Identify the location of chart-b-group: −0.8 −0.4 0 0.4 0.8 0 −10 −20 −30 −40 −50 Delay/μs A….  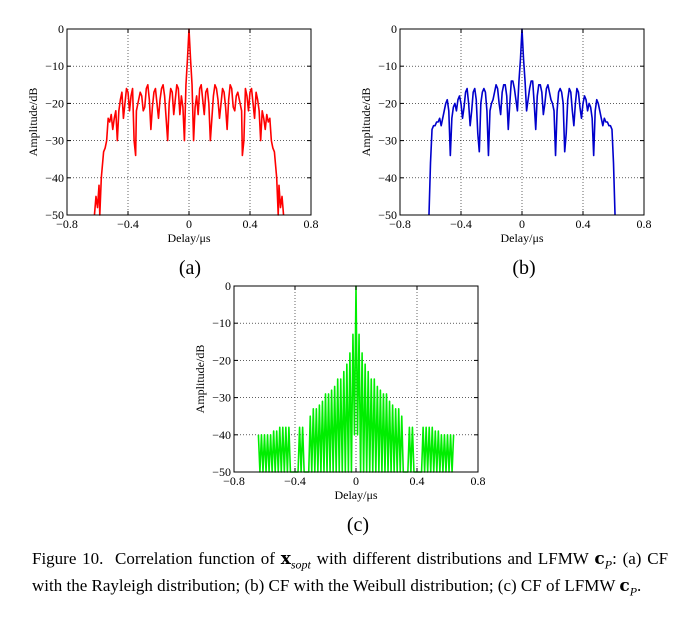
(505, 133).